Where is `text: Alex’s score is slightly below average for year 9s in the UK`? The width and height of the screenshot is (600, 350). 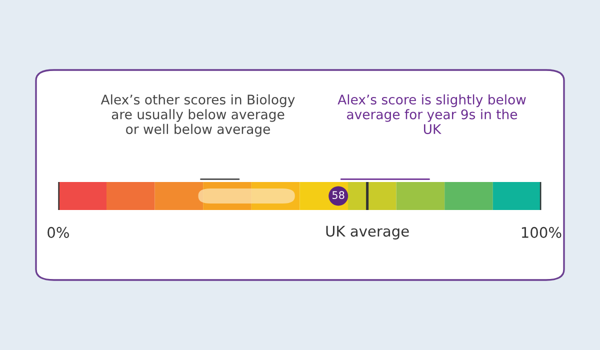 text: Alex’s score is slightly below average for year 9s in the UK is located at coordinates (432, 114).